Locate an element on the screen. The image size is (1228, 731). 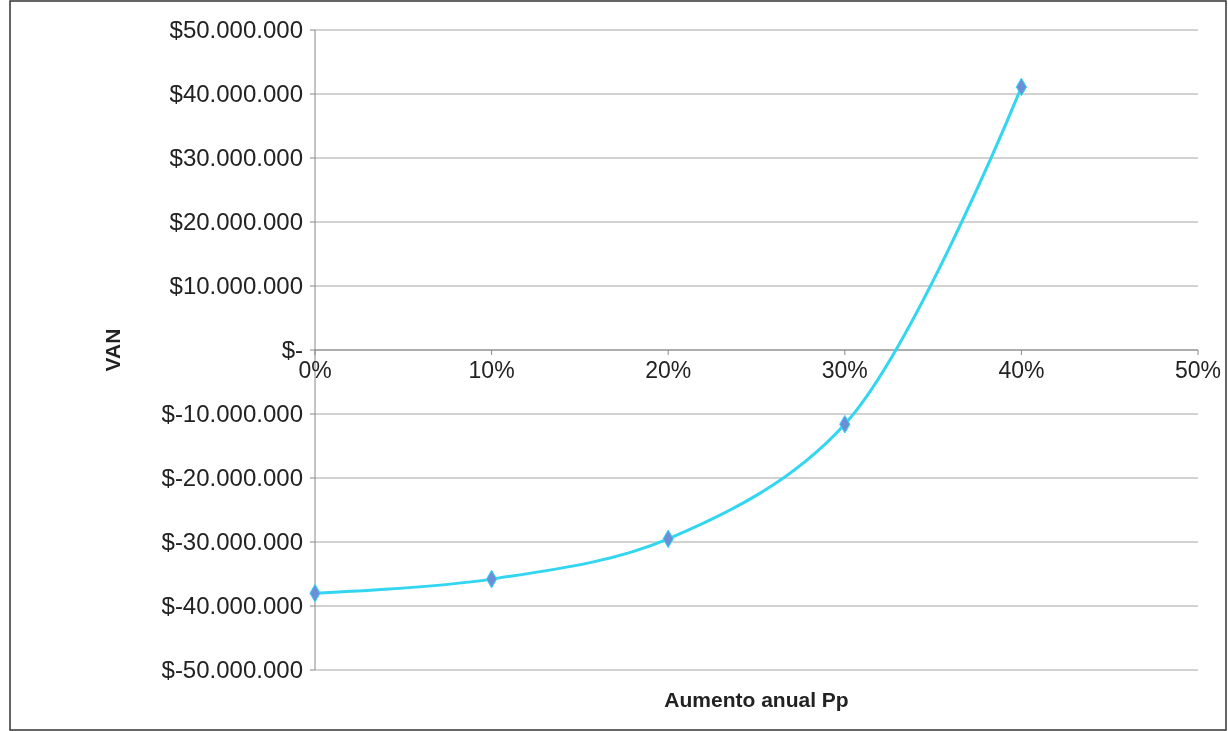
y-tick-label: $-40.000.000 is located at coordinates (232, 605).